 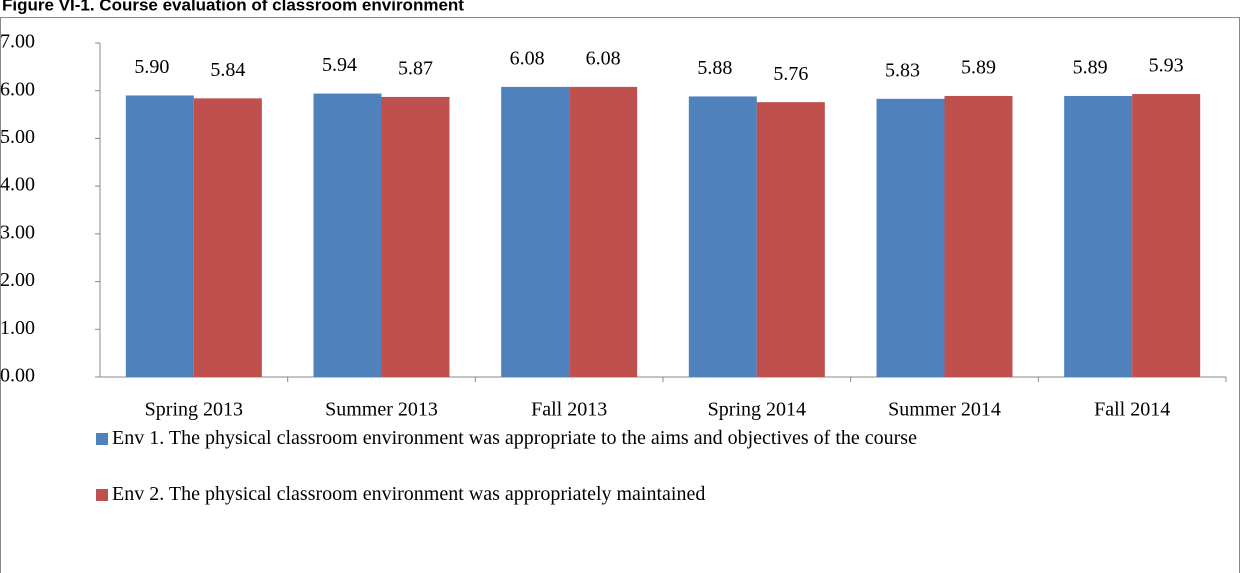 What do you see at coordinates (17, 42) in the screenshot?
I see `y-tick-label: 7.00` at bounding box center [17, 42].